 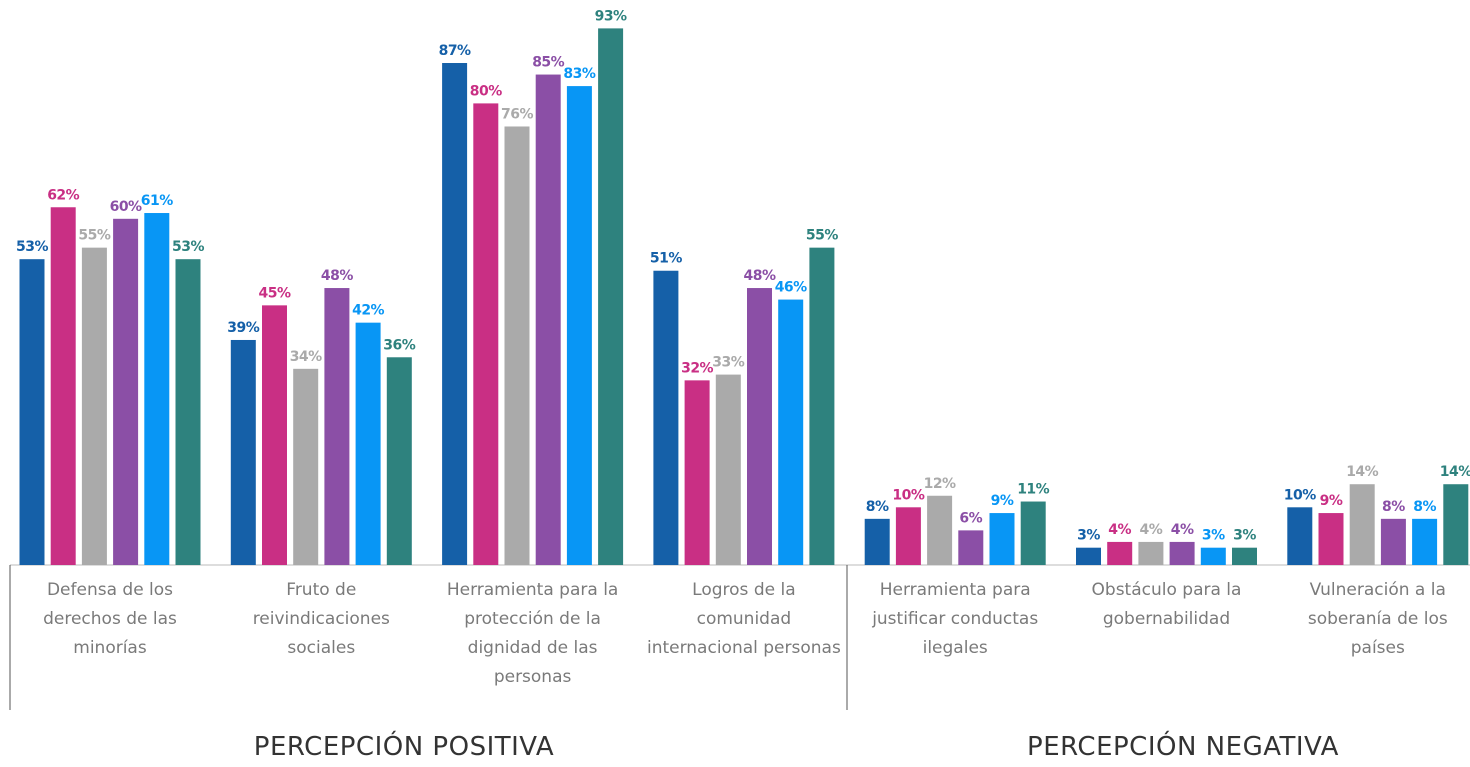 I want to click on x-tick-label: Vulneración a la soberanía de los países, so click(x=1377, y=619).